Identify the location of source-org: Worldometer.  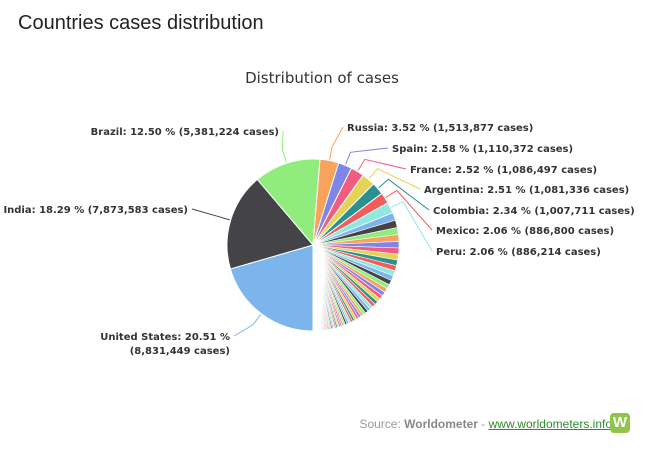
(441, 424).